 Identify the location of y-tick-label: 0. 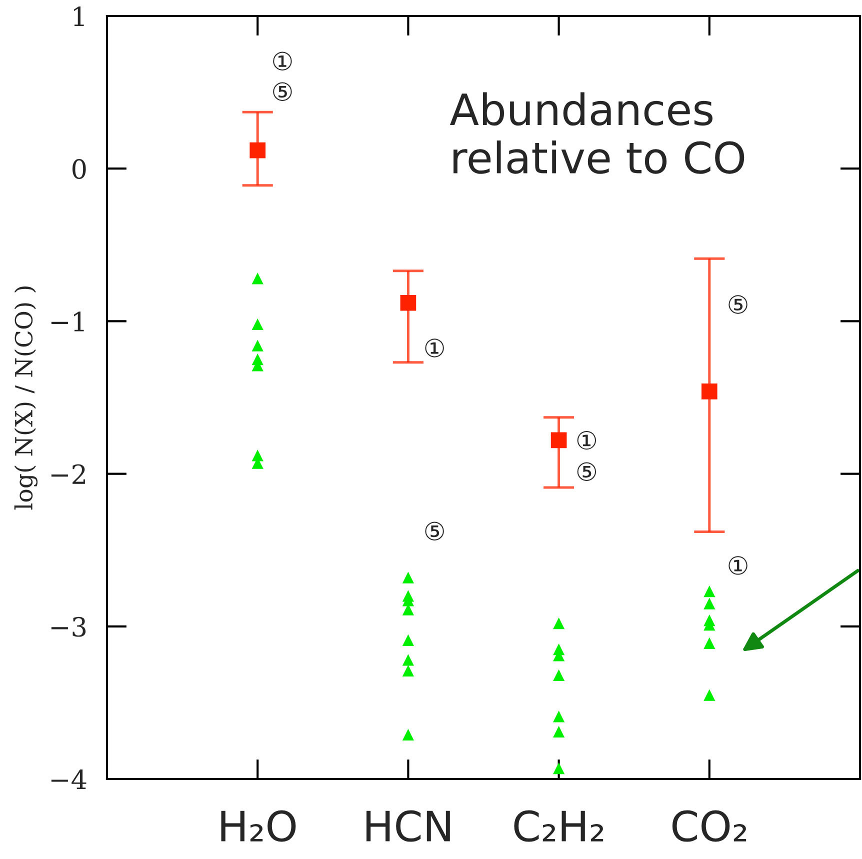
(79, 169).